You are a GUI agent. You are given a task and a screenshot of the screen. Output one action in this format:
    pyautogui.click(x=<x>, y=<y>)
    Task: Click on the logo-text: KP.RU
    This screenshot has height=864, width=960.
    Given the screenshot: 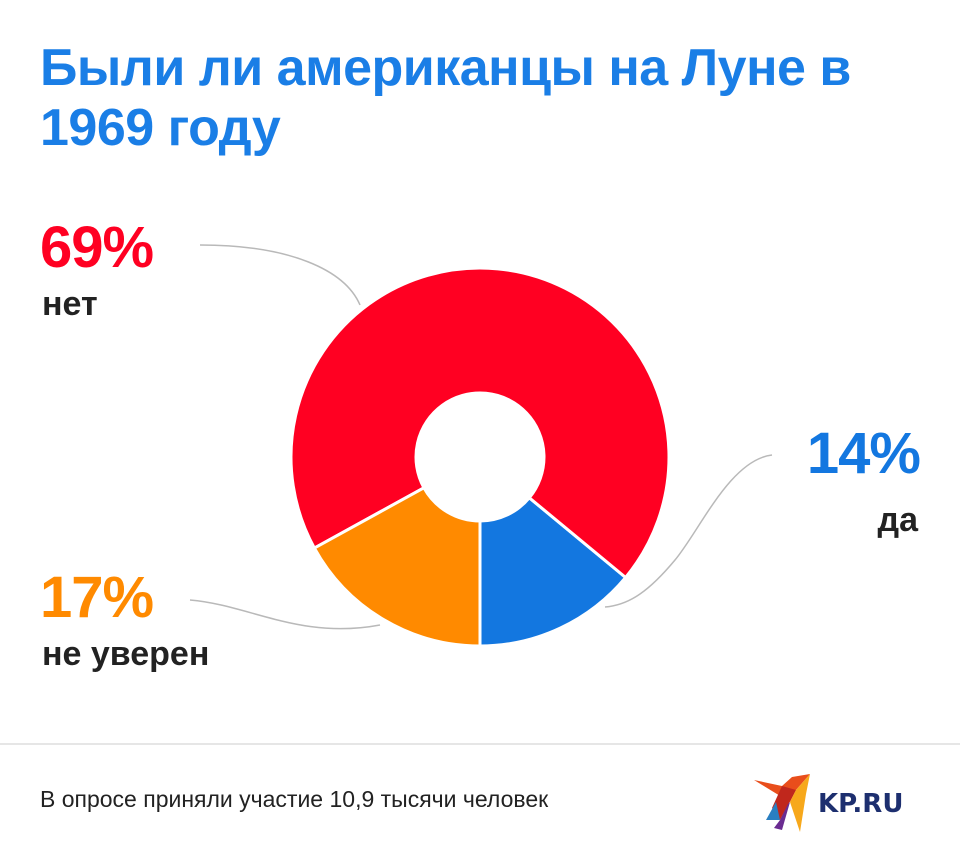 What is the action you would take?
    pyautogui.click(x=860, y=804)
    